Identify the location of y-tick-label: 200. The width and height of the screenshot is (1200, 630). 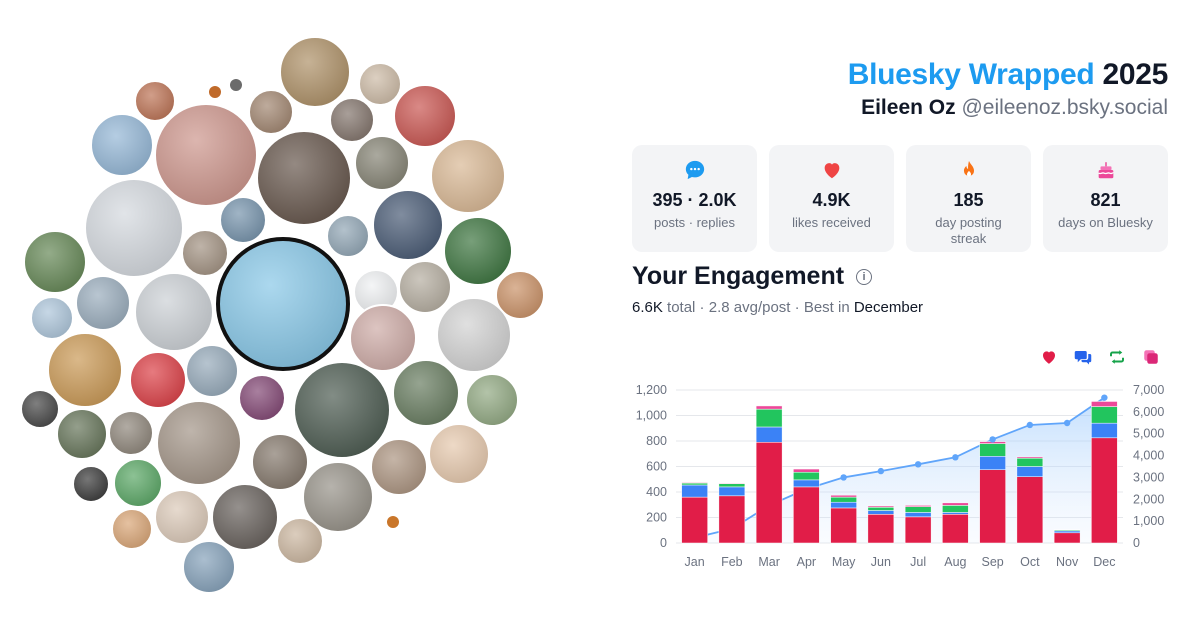
(656, 518).